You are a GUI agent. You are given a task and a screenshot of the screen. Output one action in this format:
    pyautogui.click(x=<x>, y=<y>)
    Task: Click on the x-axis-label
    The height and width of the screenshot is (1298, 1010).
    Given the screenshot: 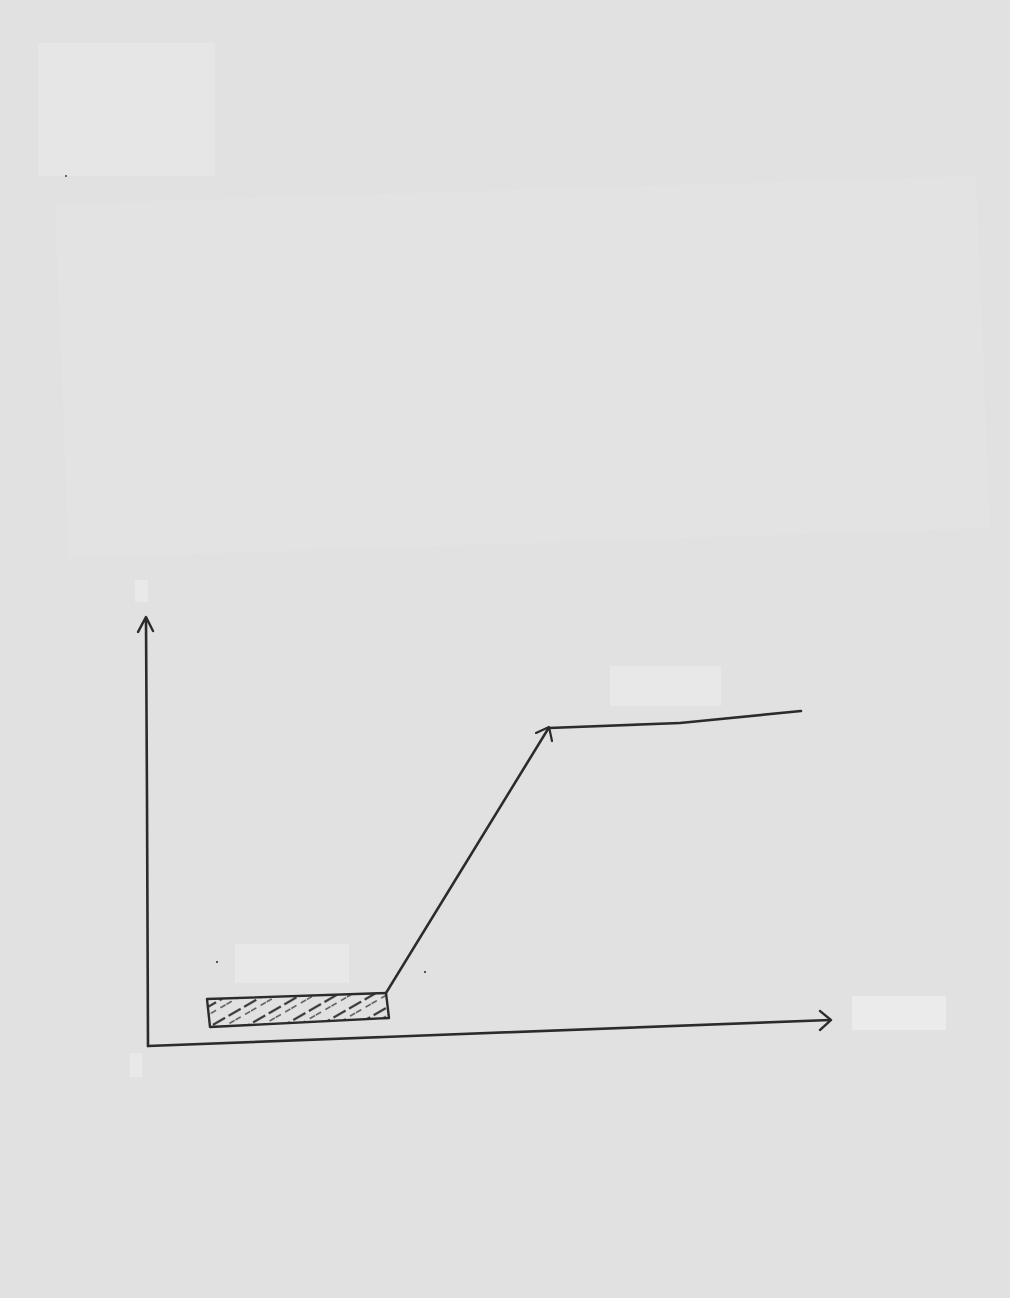 What is the action you would take?
    pyautogui.click(x=899, y=1013)
    